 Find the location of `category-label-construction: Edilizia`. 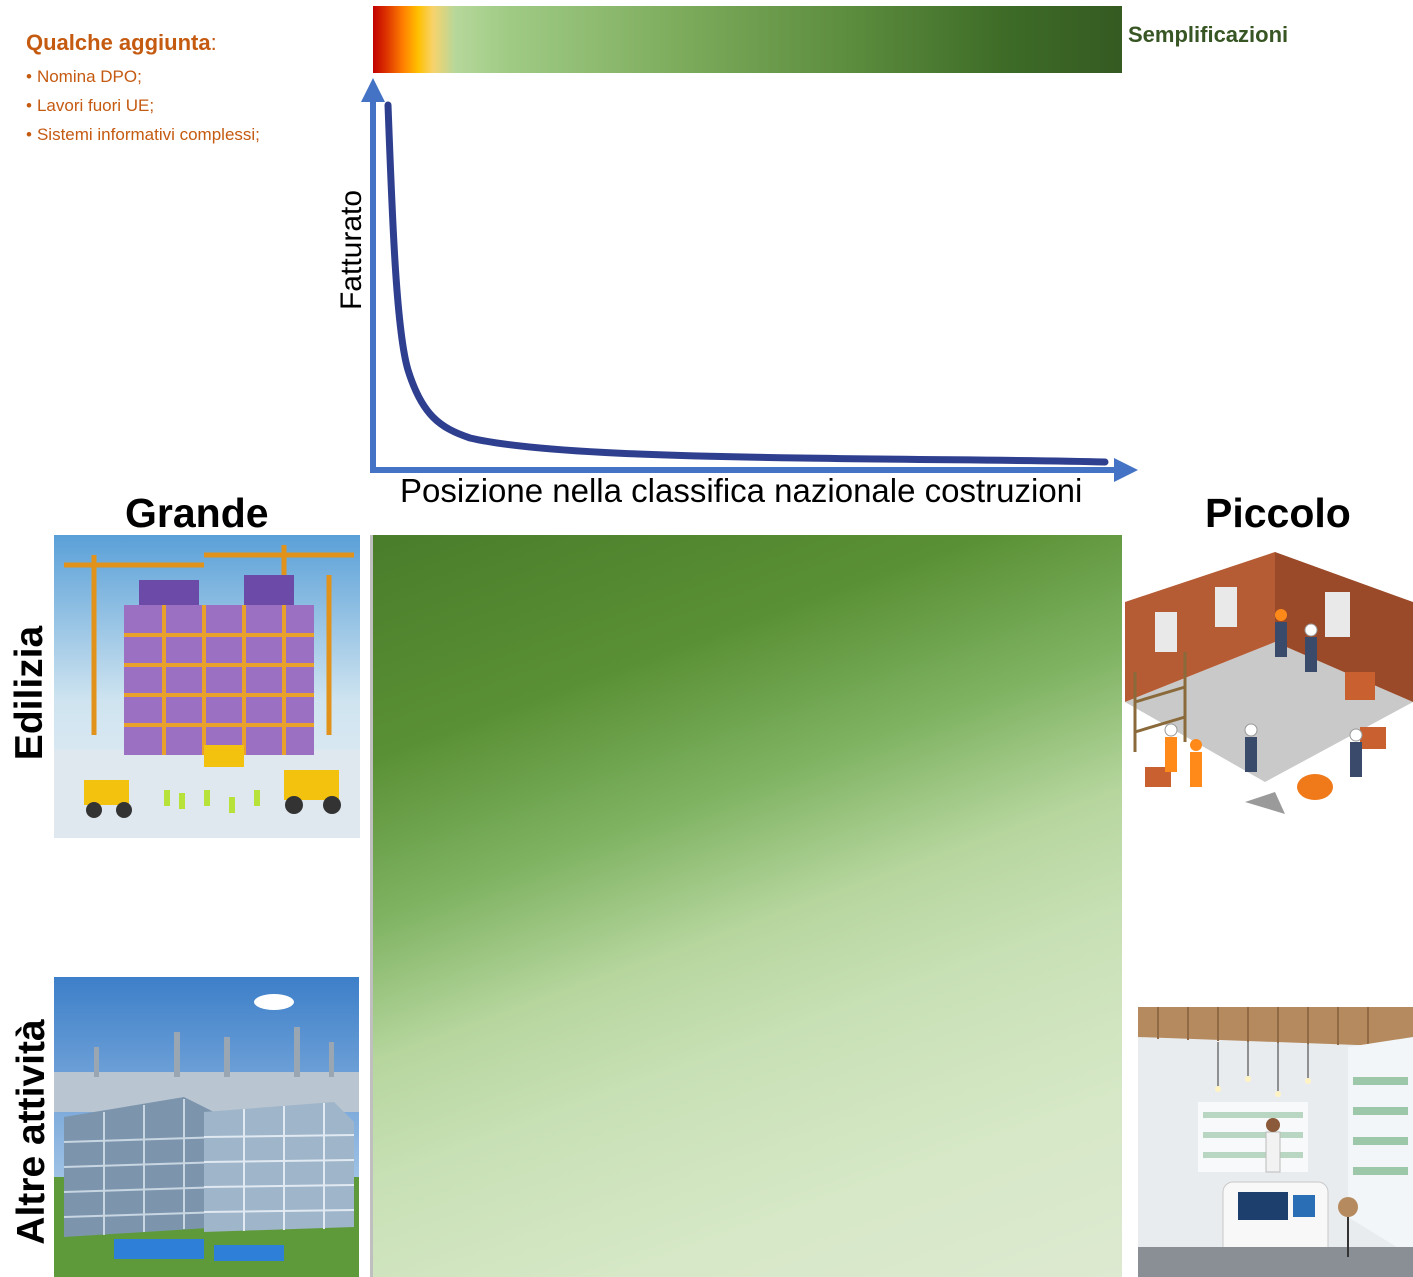

category-label-construction: Edilizia is located at coordinates (29, 693).